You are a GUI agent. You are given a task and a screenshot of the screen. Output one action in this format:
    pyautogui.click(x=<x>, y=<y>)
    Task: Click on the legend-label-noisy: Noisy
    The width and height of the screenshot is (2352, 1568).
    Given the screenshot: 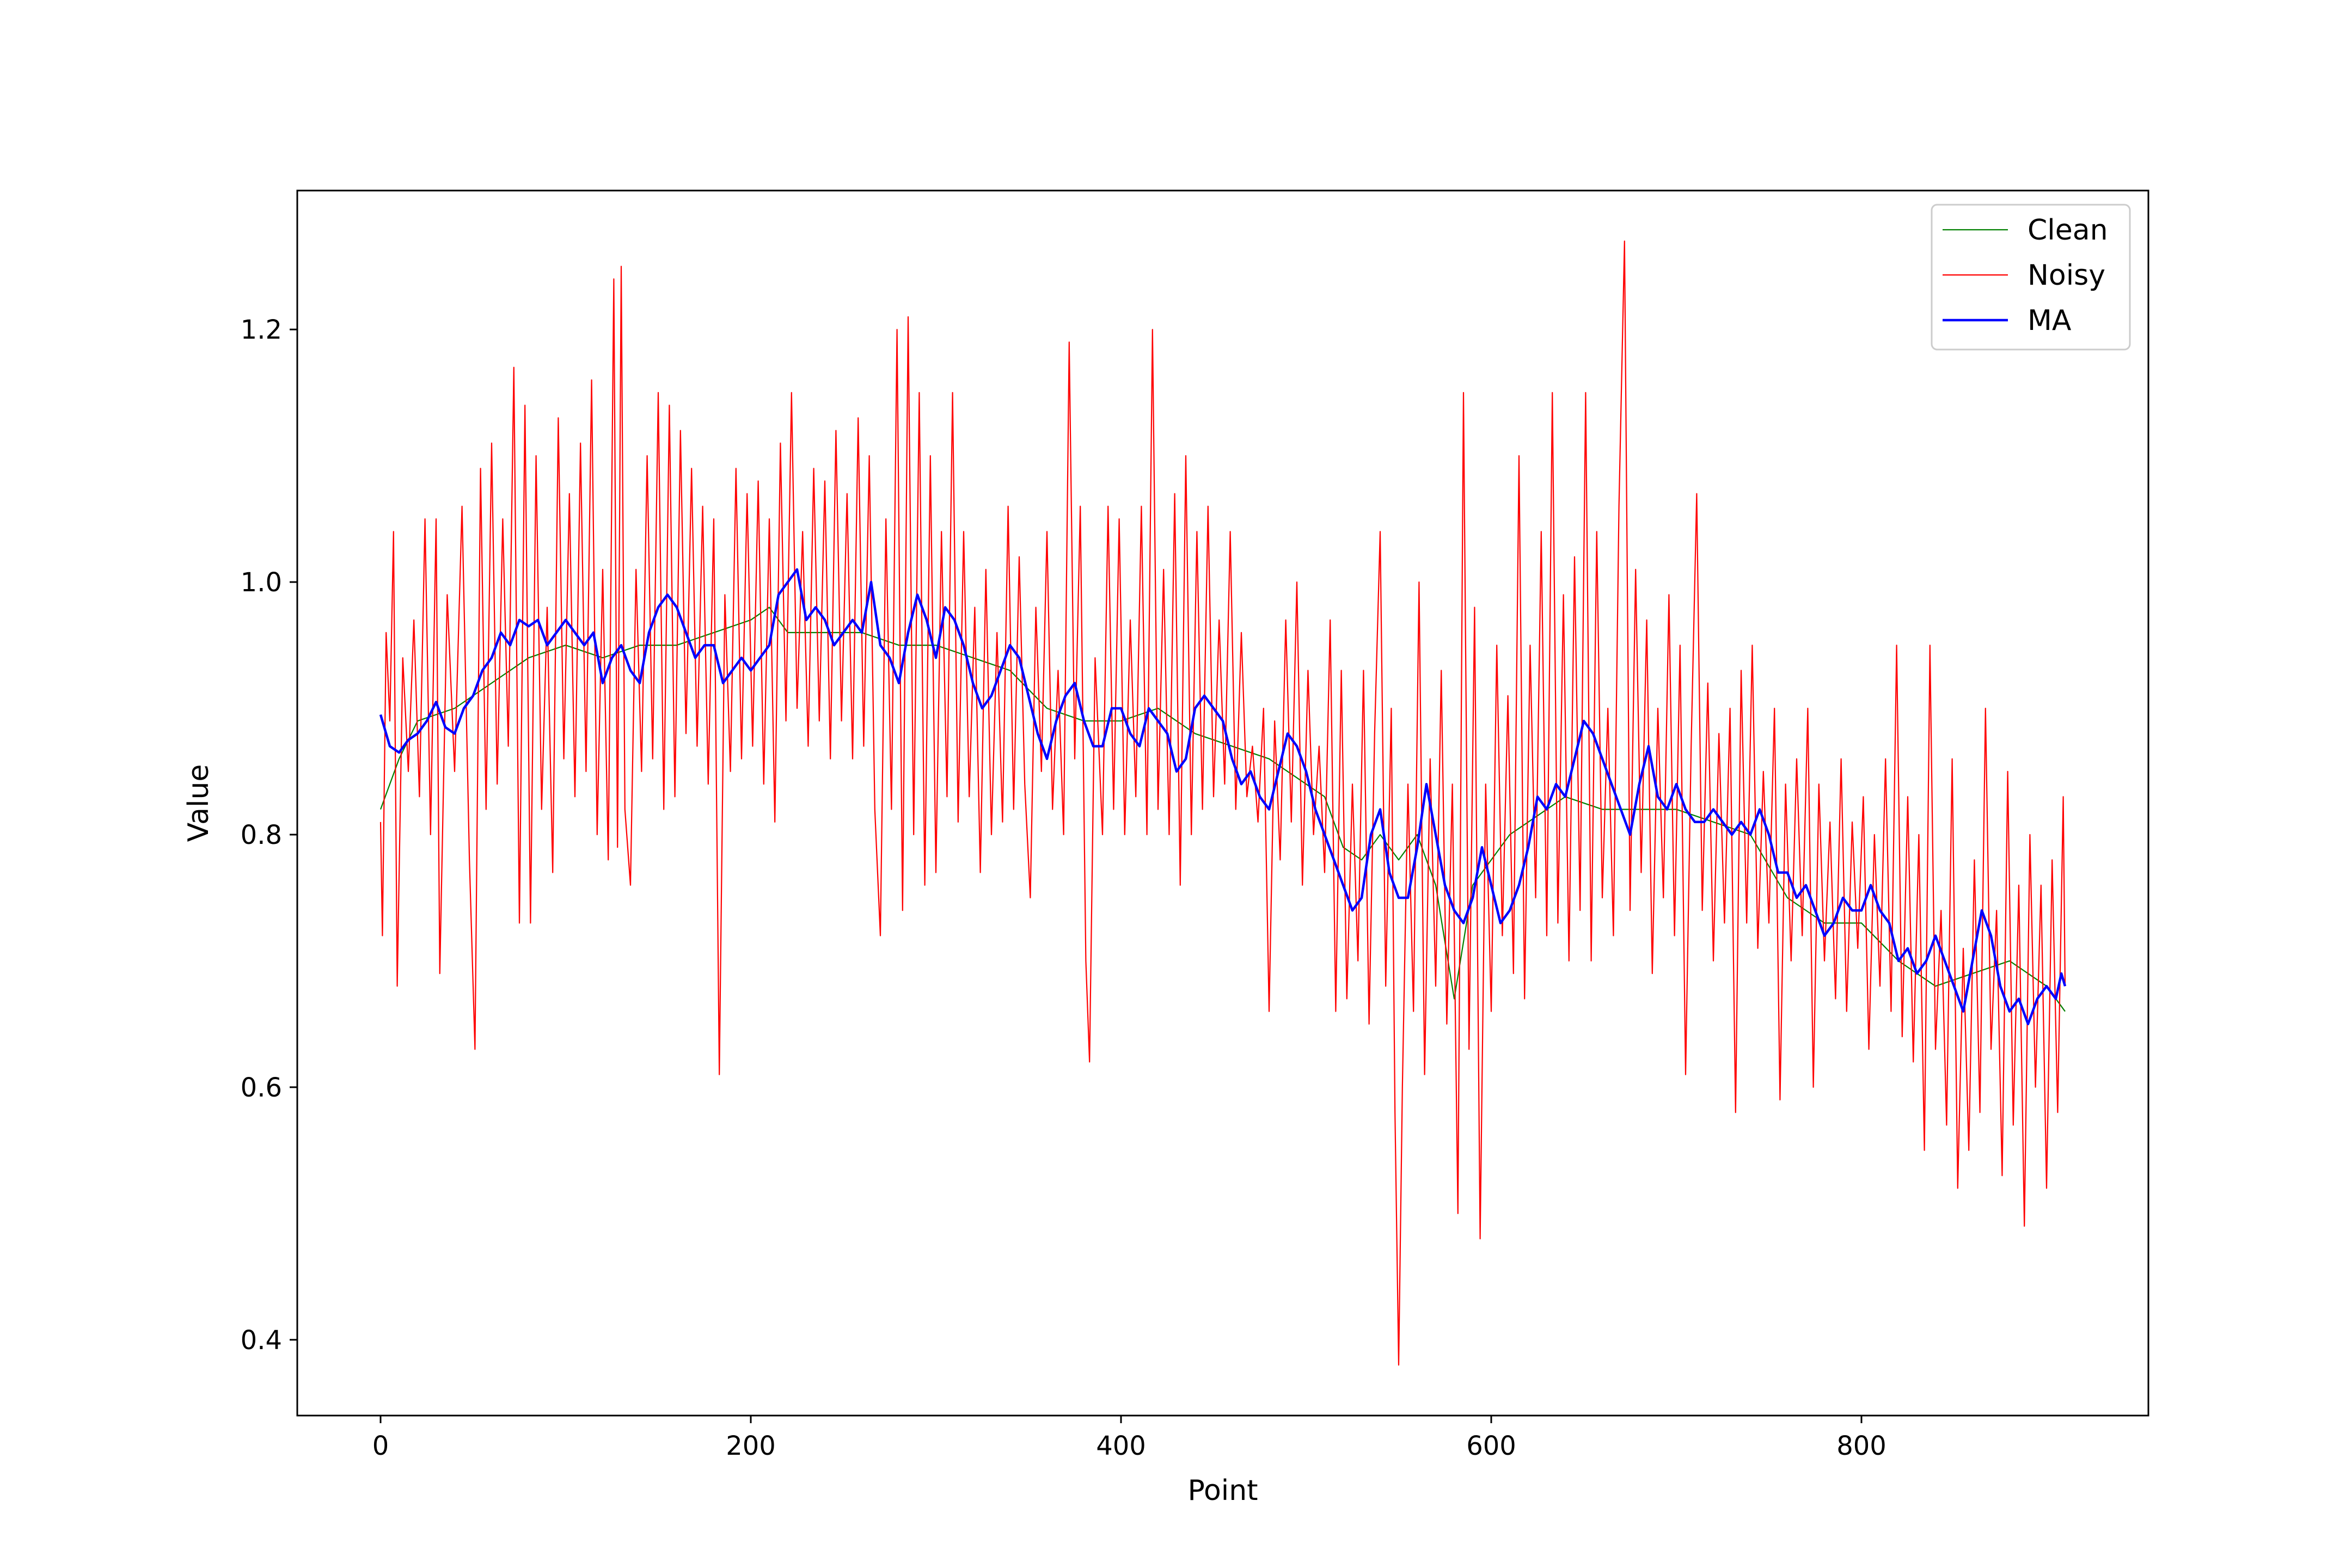 What is the action you would take?
    pyautogui.click(x=2066, y=275)
    